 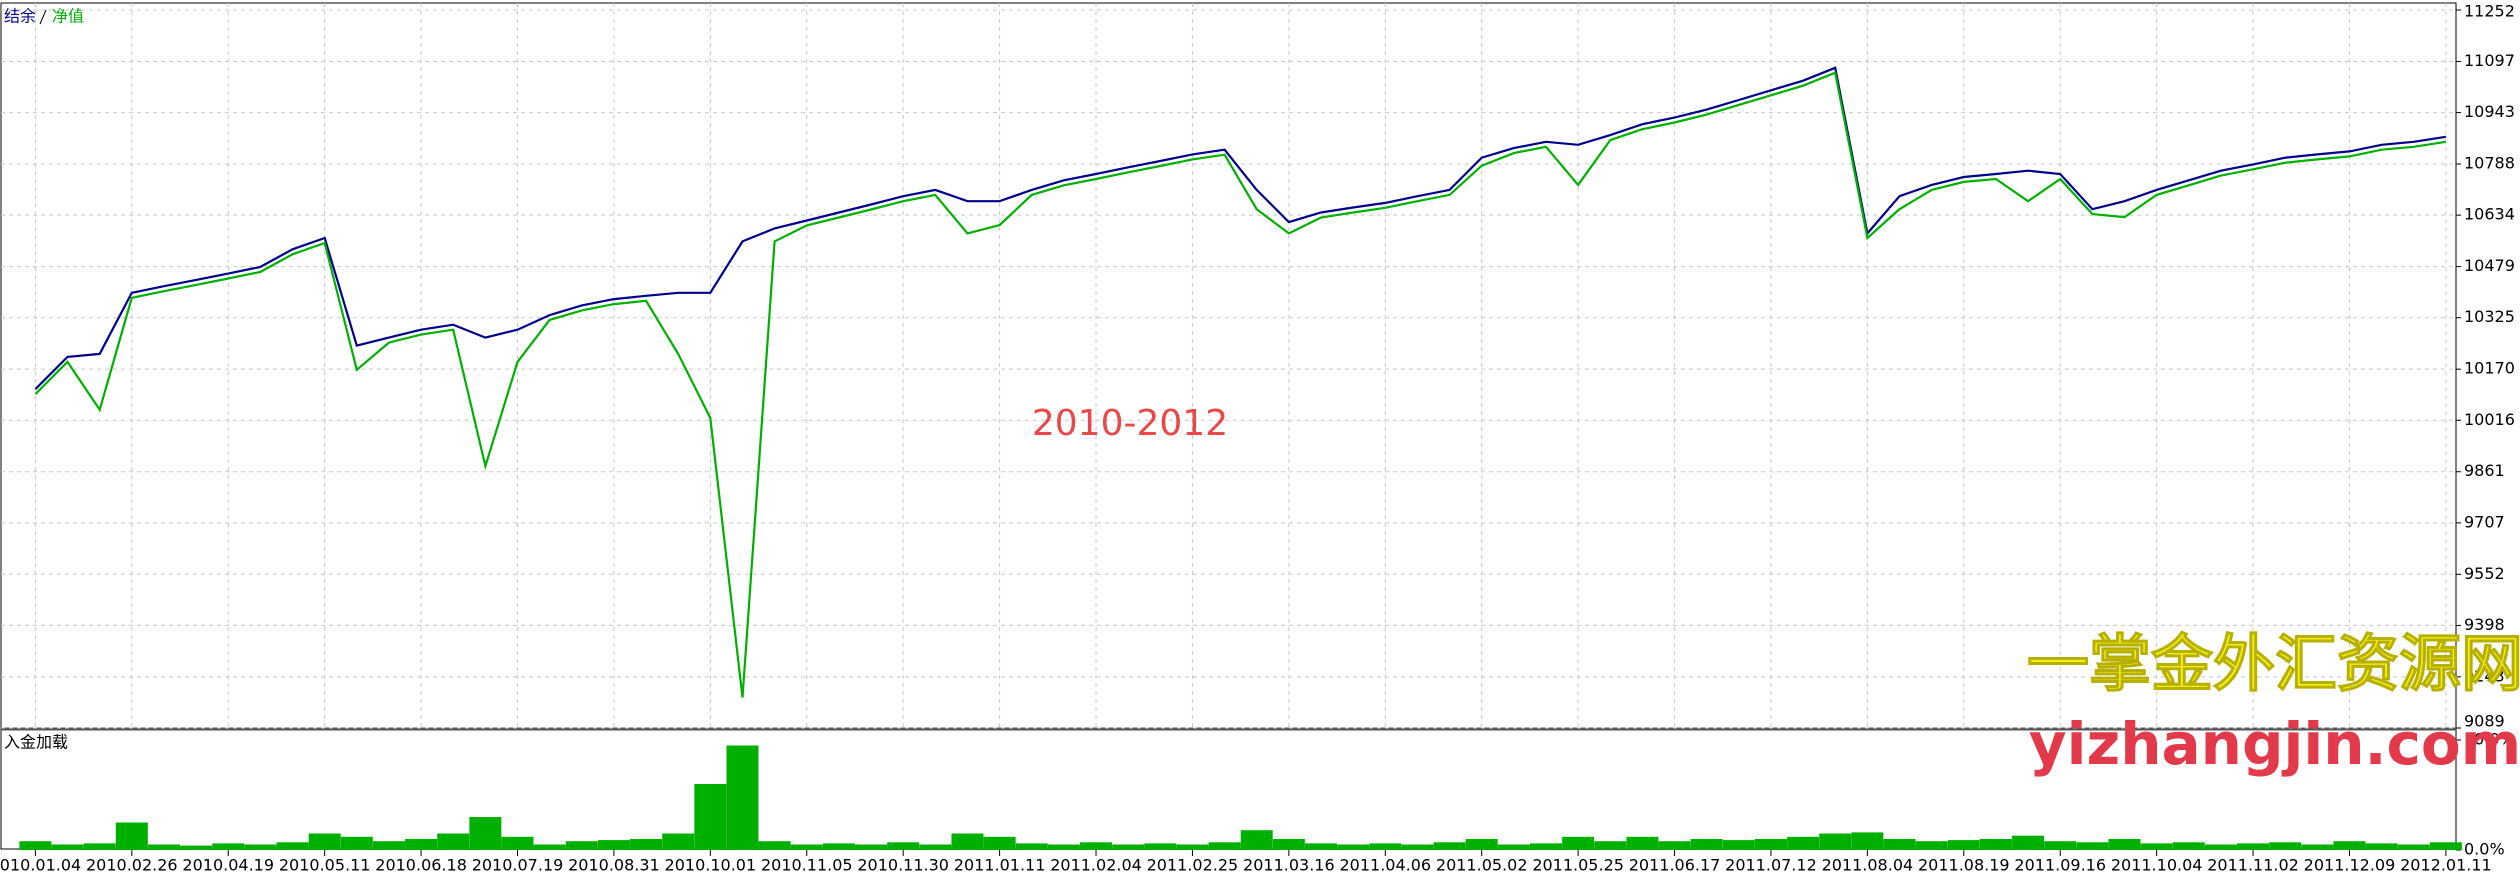 What do you see at coordinates (1578, 865) in the screenshot?
I see `x-tick-label: 2011.05.25` at bounding box center [1578, 865].